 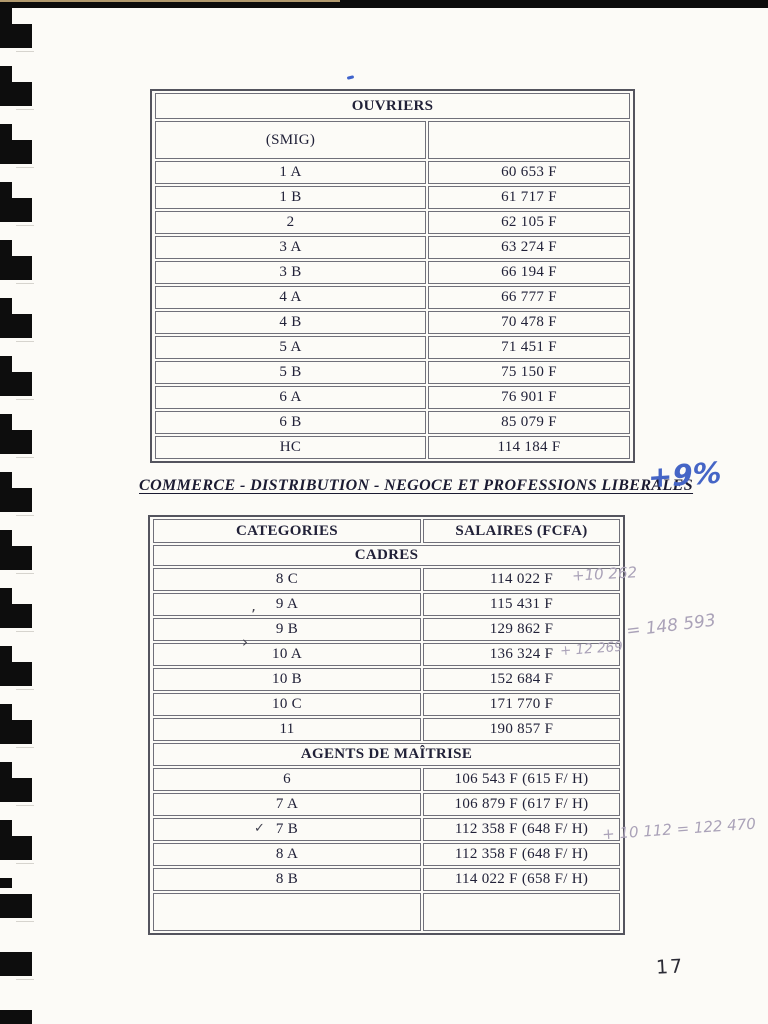 I want to click on table-row: 5 A 71 451 F, so click(x=392, y=347).